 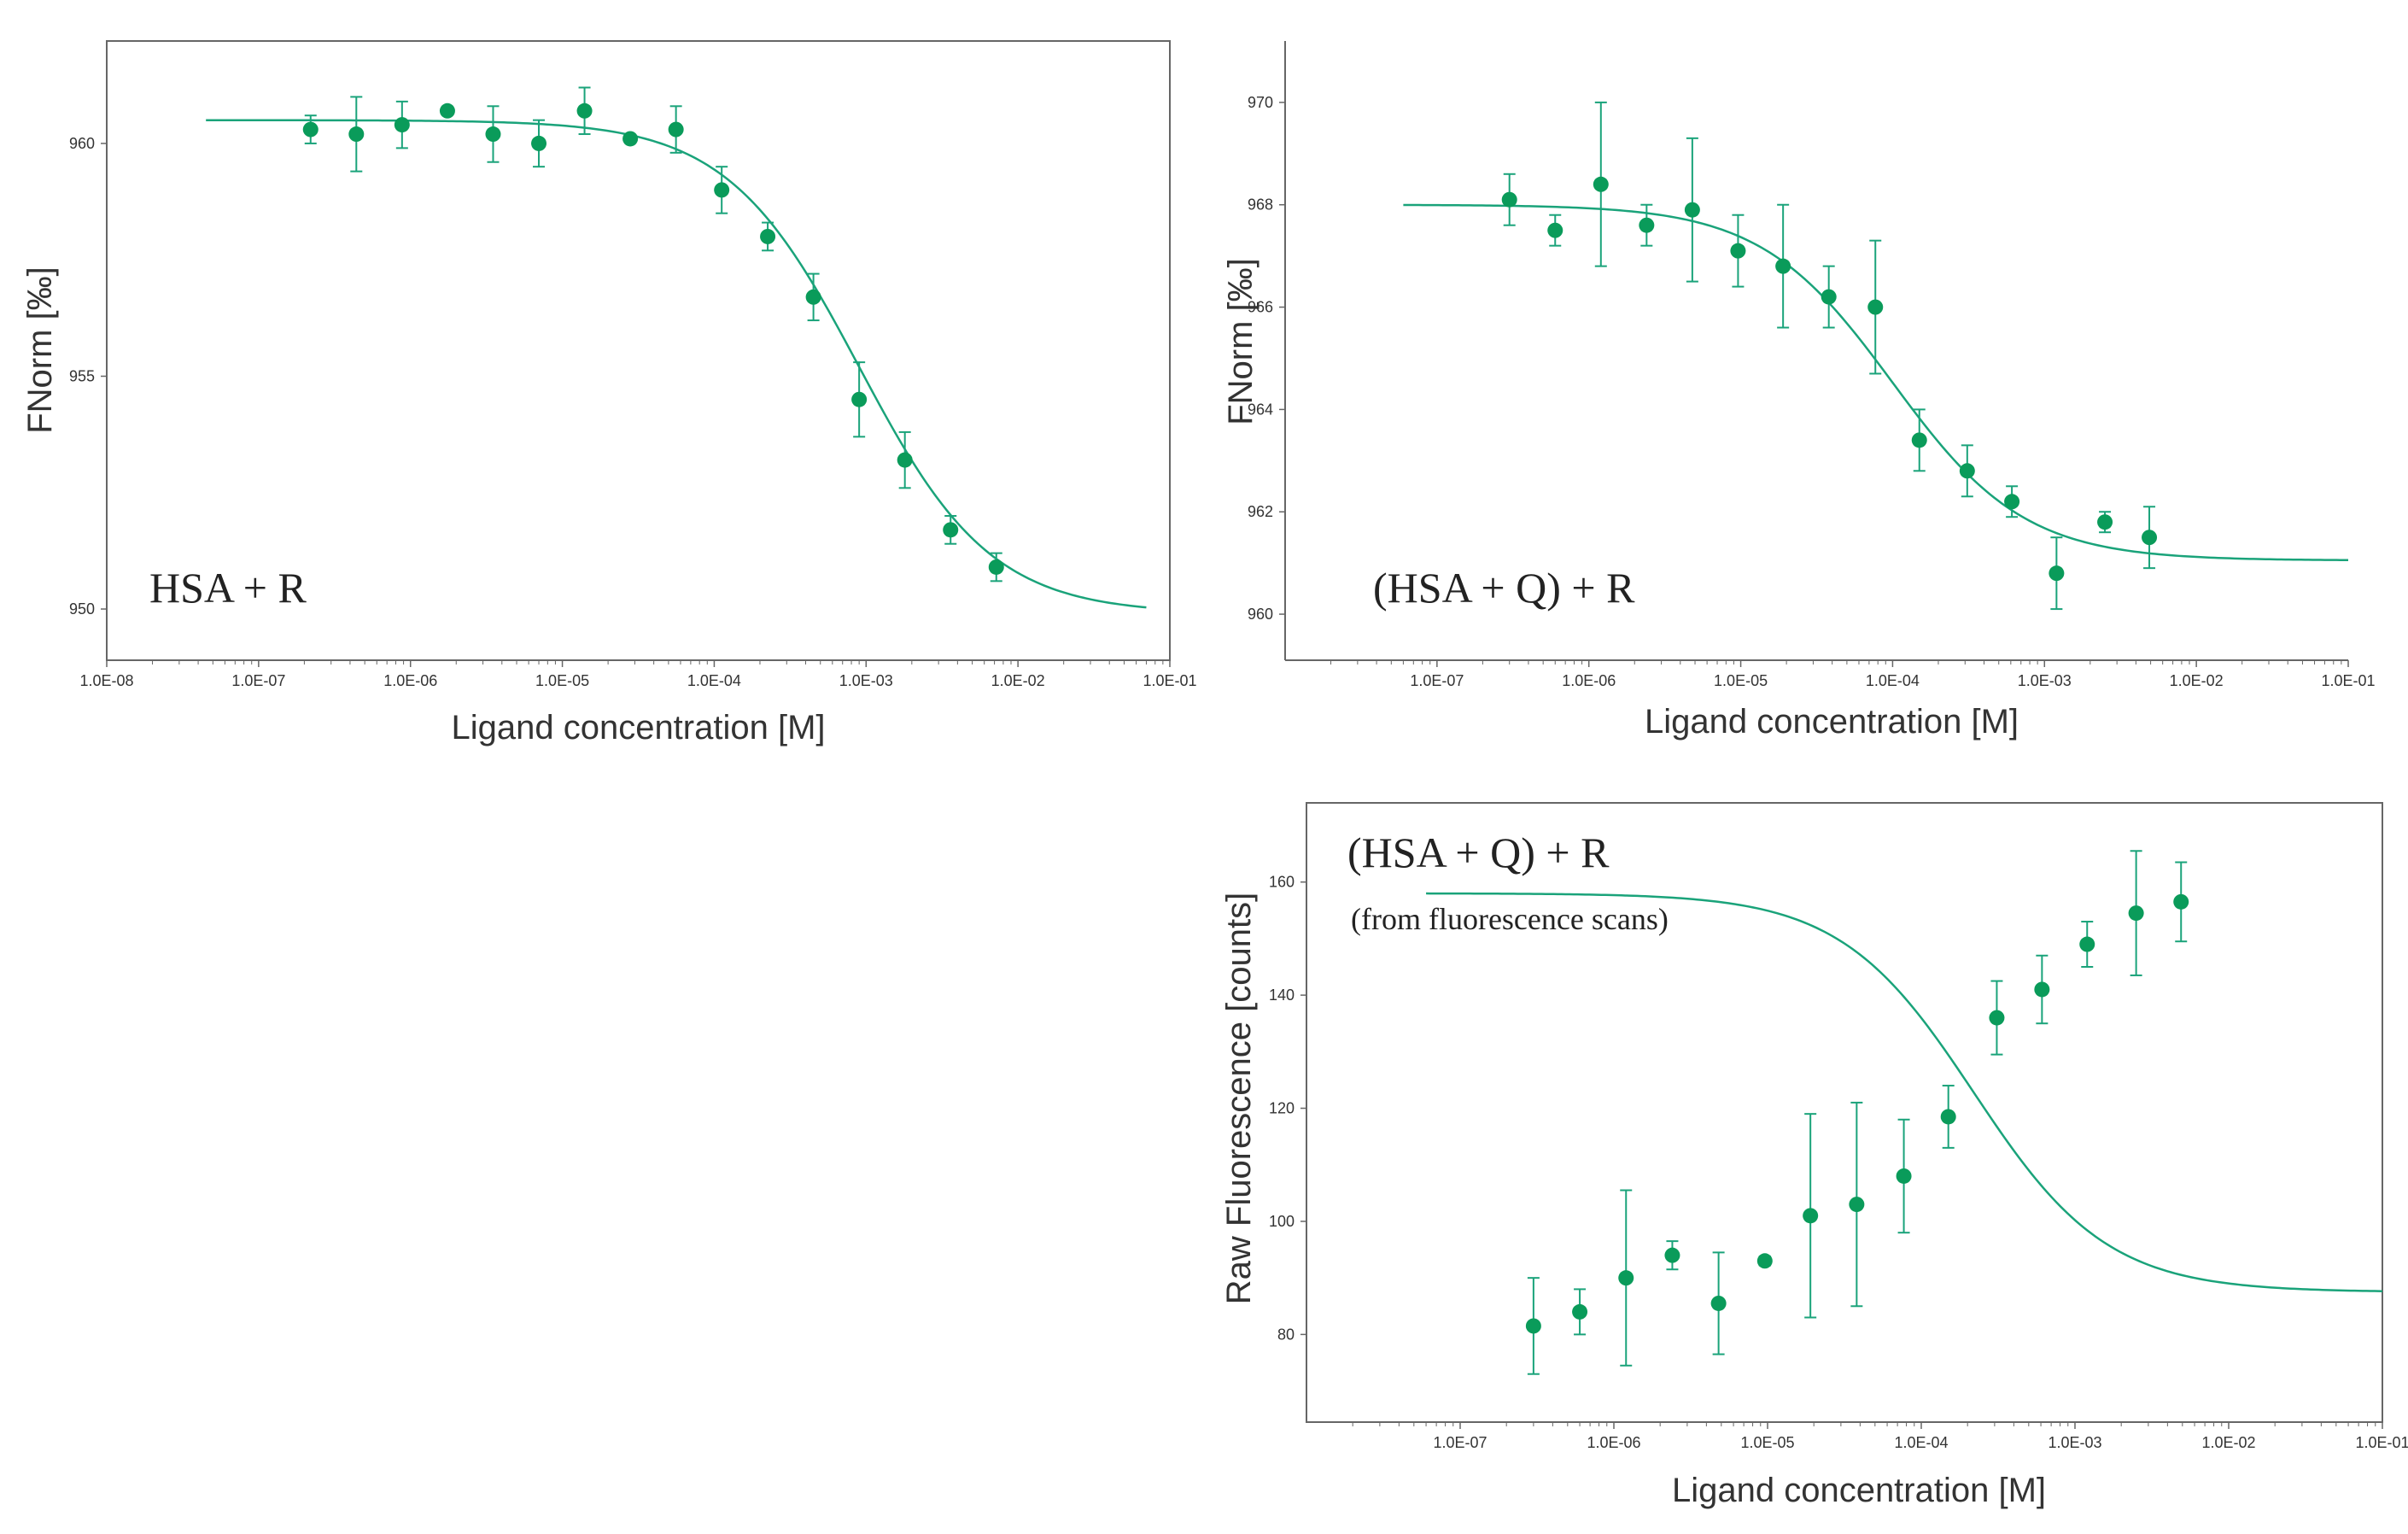 I want to click on y-axis-label: Raw Fluorescence [counts], so click(x=1239, y=1098).